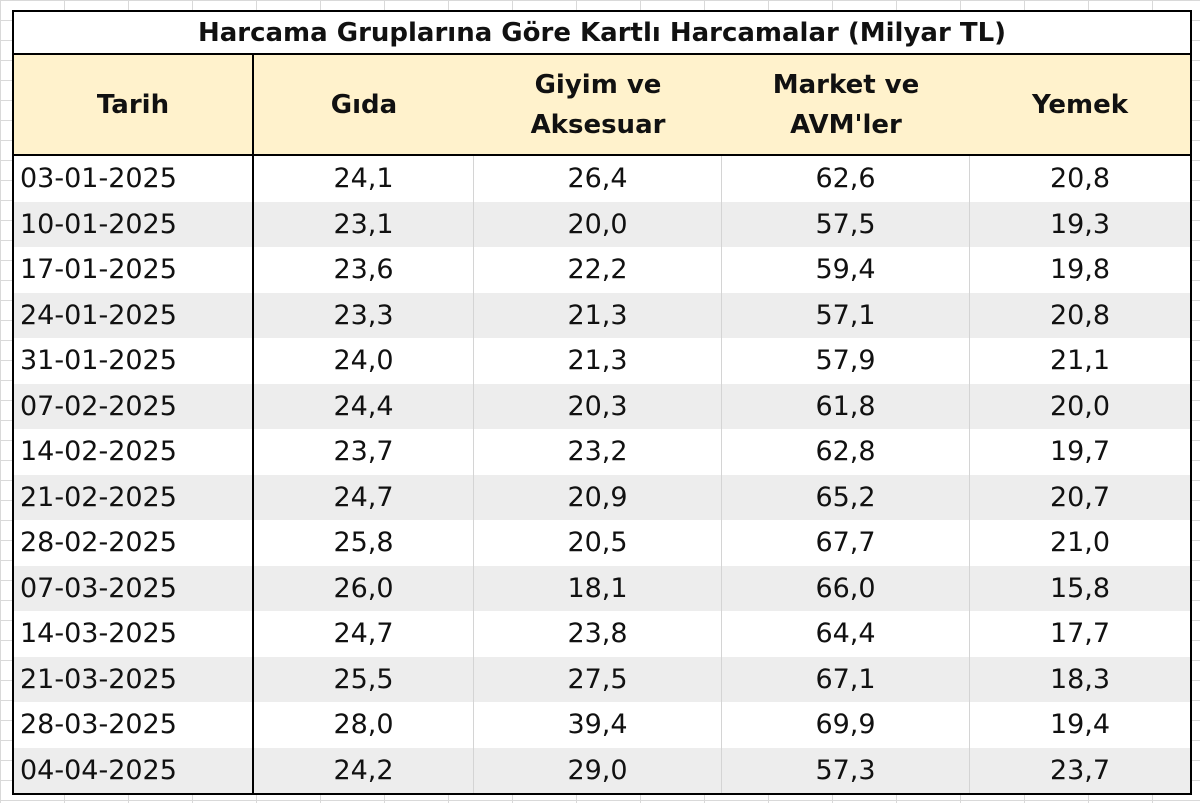 This screenshot has width=1200, height=803. I want to click on date-cell: 14-02-2025, so click(134, 452).